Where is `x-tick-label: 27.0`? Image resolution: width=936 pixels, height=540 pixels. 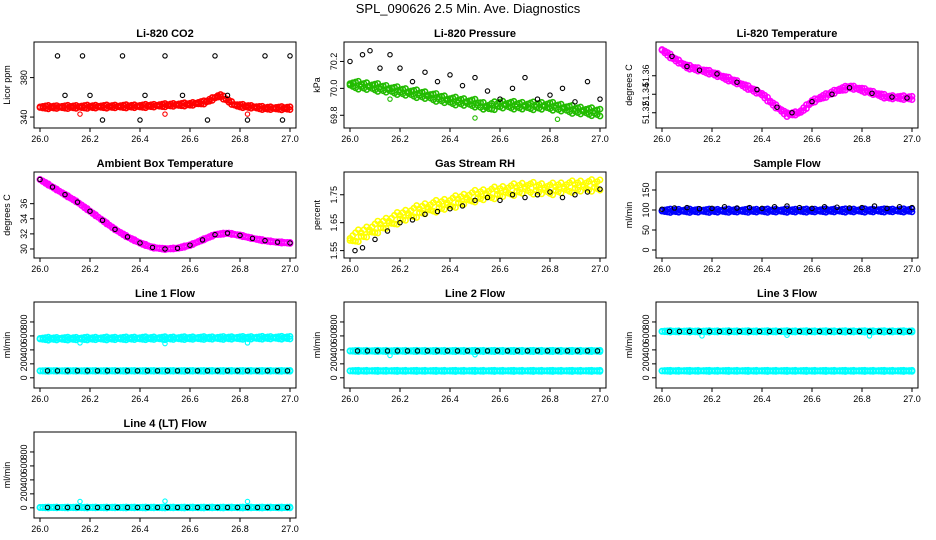
x-tick-label: 27.0 is located at coordinates (600, 139).